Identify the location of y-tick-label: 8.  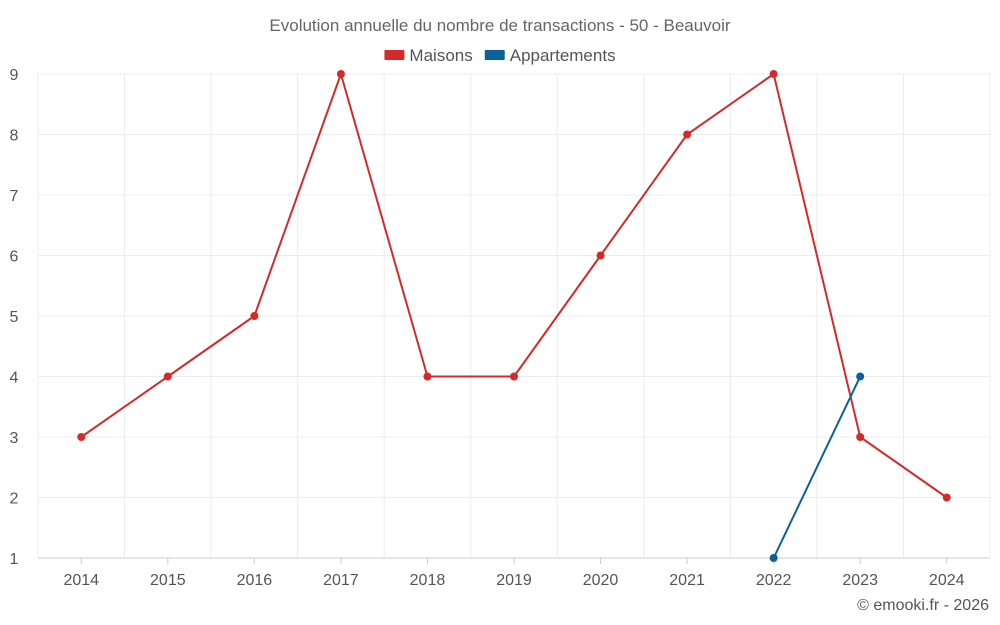
(14, 136).